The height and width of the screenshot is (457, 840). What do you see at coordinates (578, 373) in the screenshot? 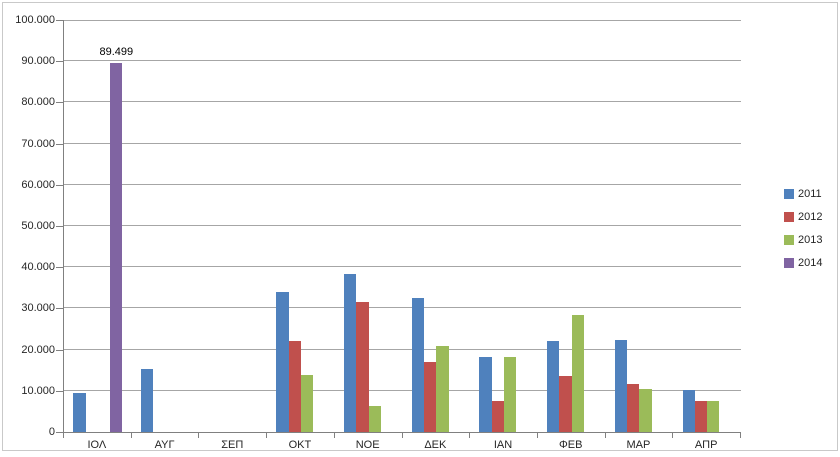
I see `bar-2013-ΦΕΒ` at bounding box center [578, 373].